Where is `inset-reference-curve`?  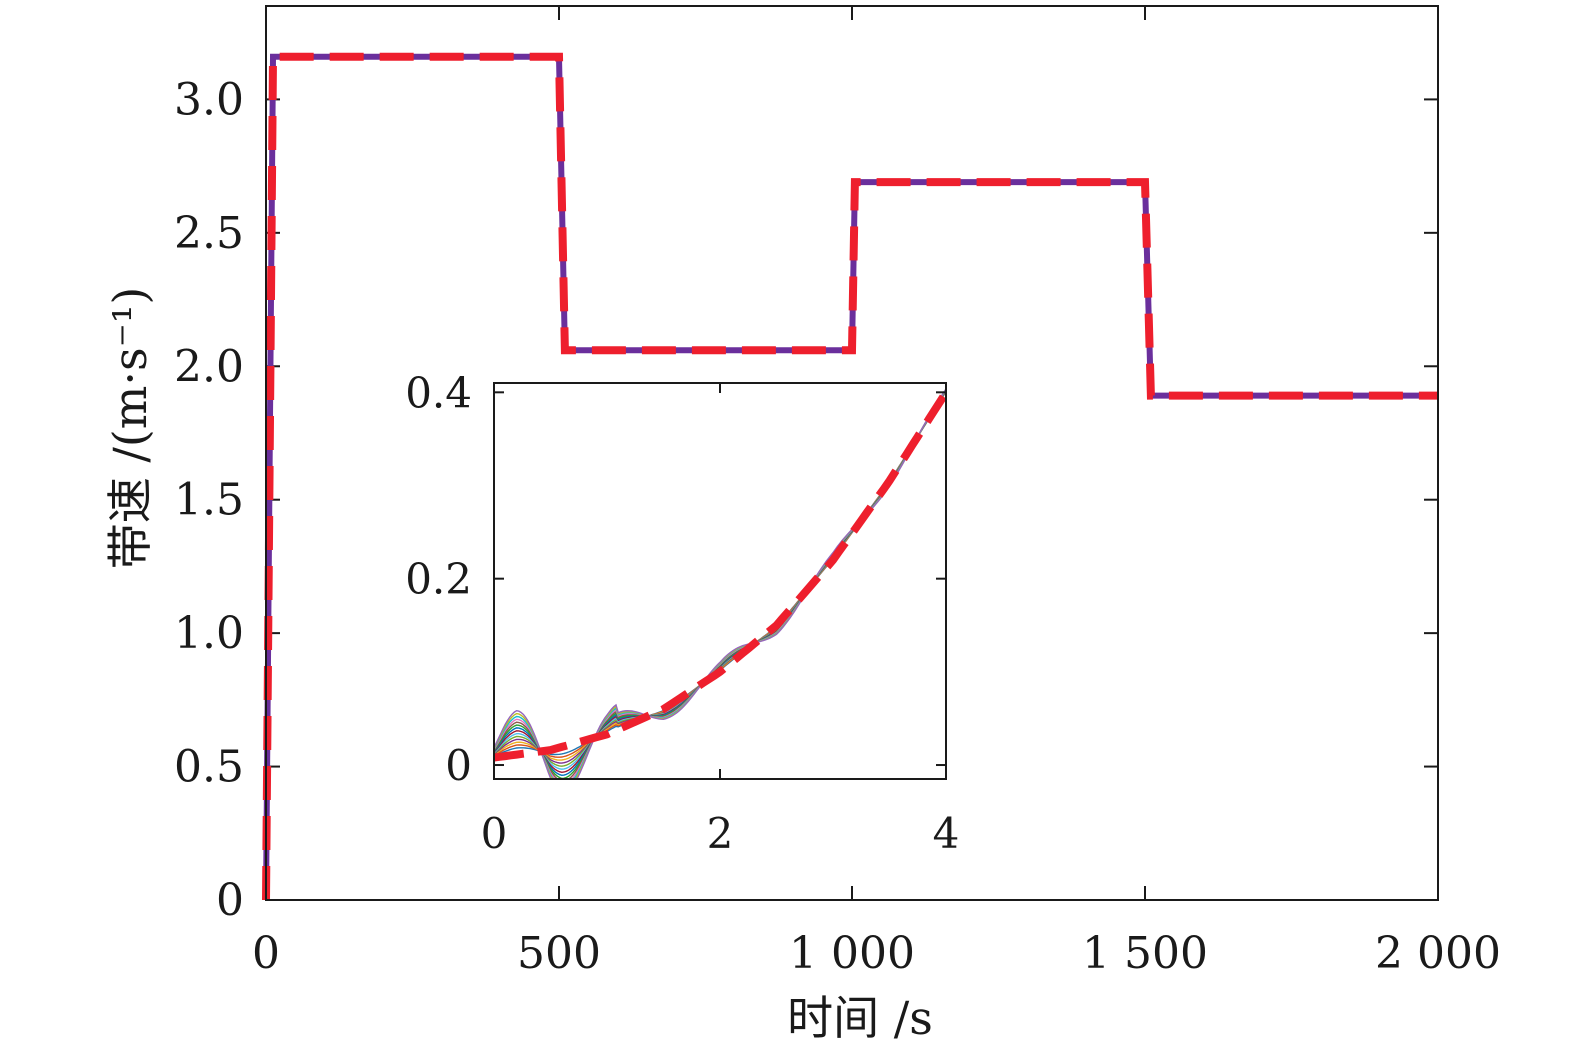 inset-reference-curve is located at coordinates (721, 576).